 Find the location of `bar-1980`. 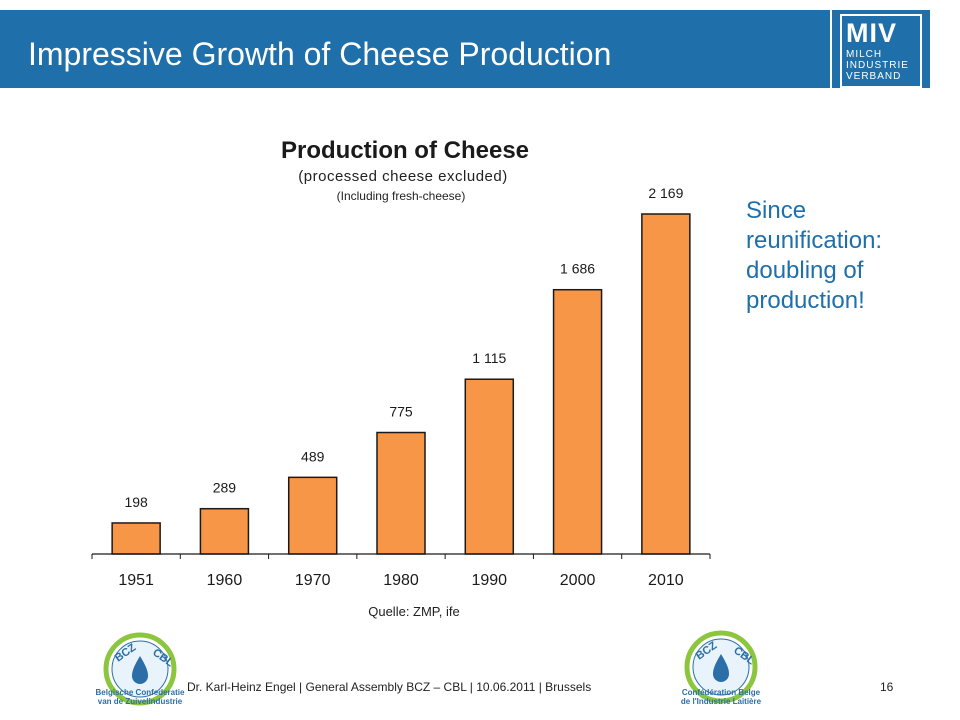

bar-1980 is located at coordinates (401, 493).